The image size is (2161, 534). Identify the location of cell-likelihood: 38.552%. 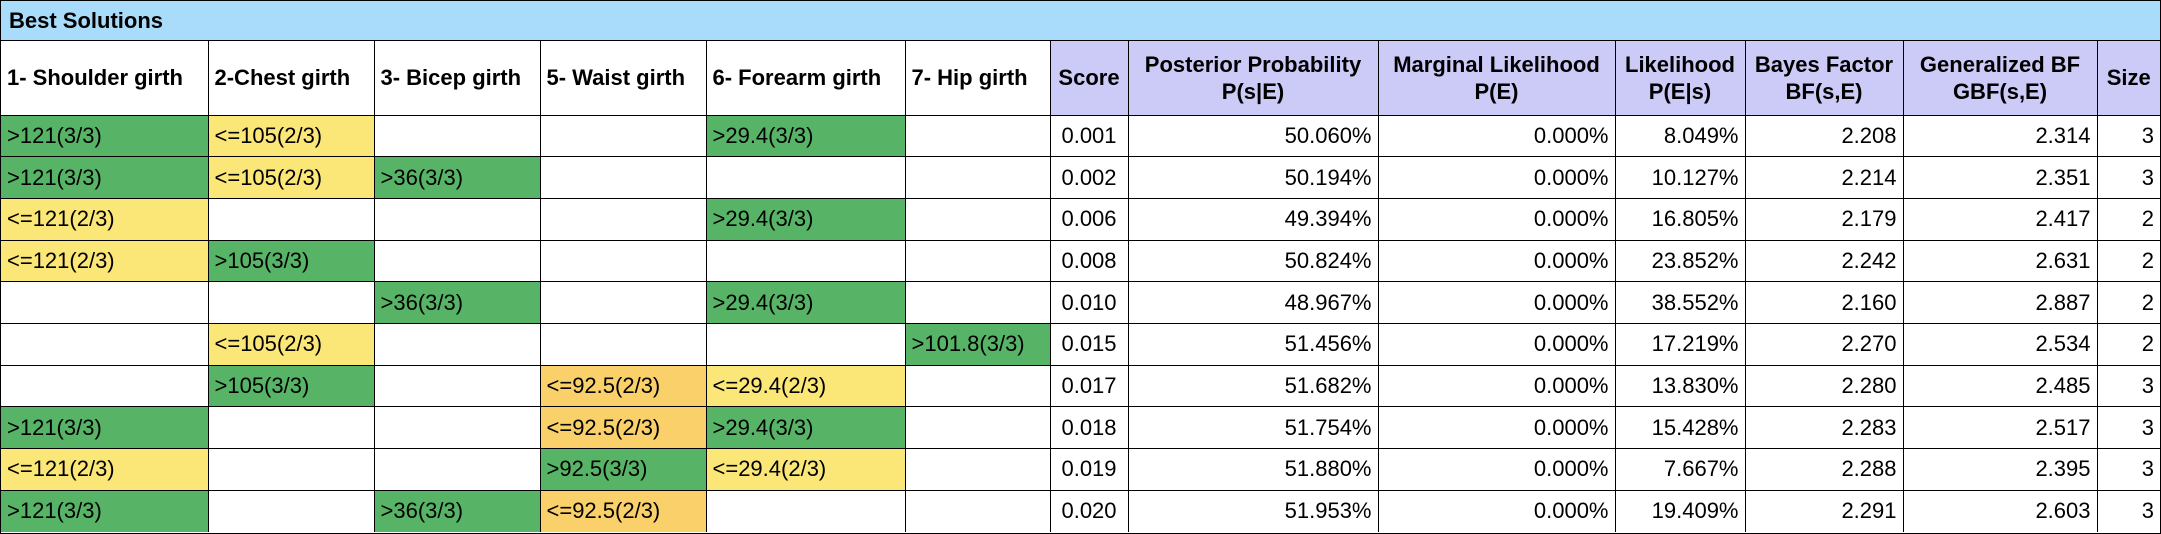
(1680, 302).